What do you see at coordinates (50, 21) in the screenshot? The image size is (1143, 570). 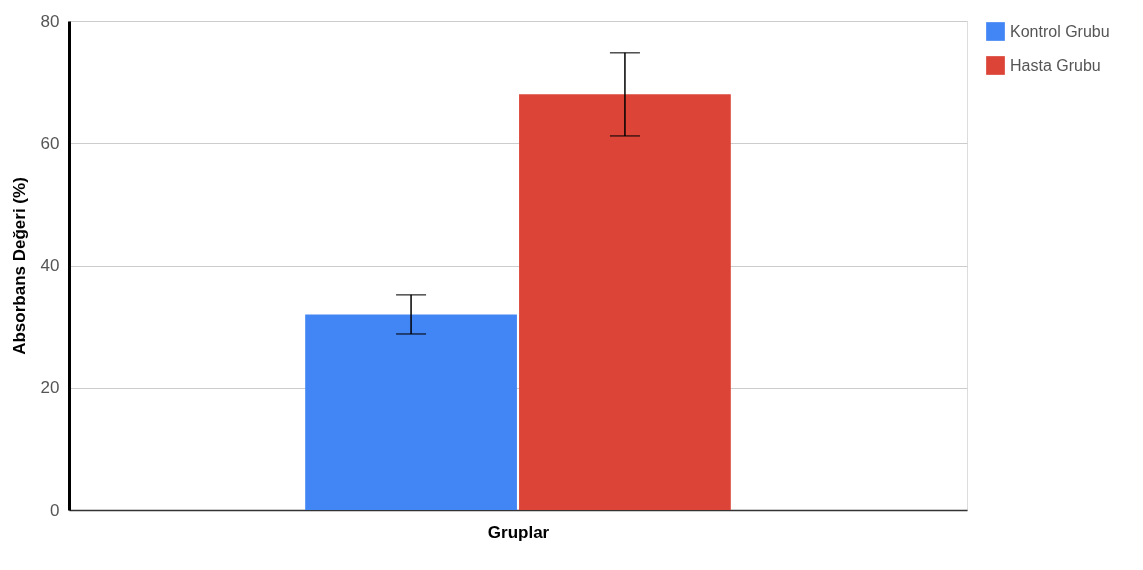 I see `y-tick-label: 80` at bounding box center [50, 21].